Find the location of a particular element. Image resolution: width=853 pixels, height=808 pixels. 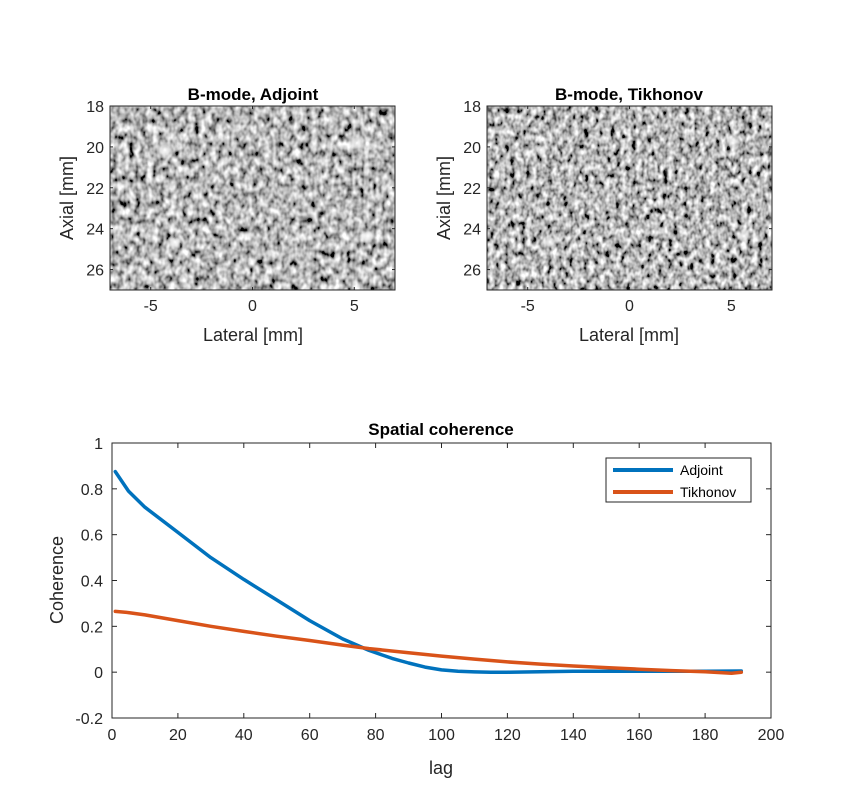

coherence-xtick-label: 140 is located at coordinates (573, 735).